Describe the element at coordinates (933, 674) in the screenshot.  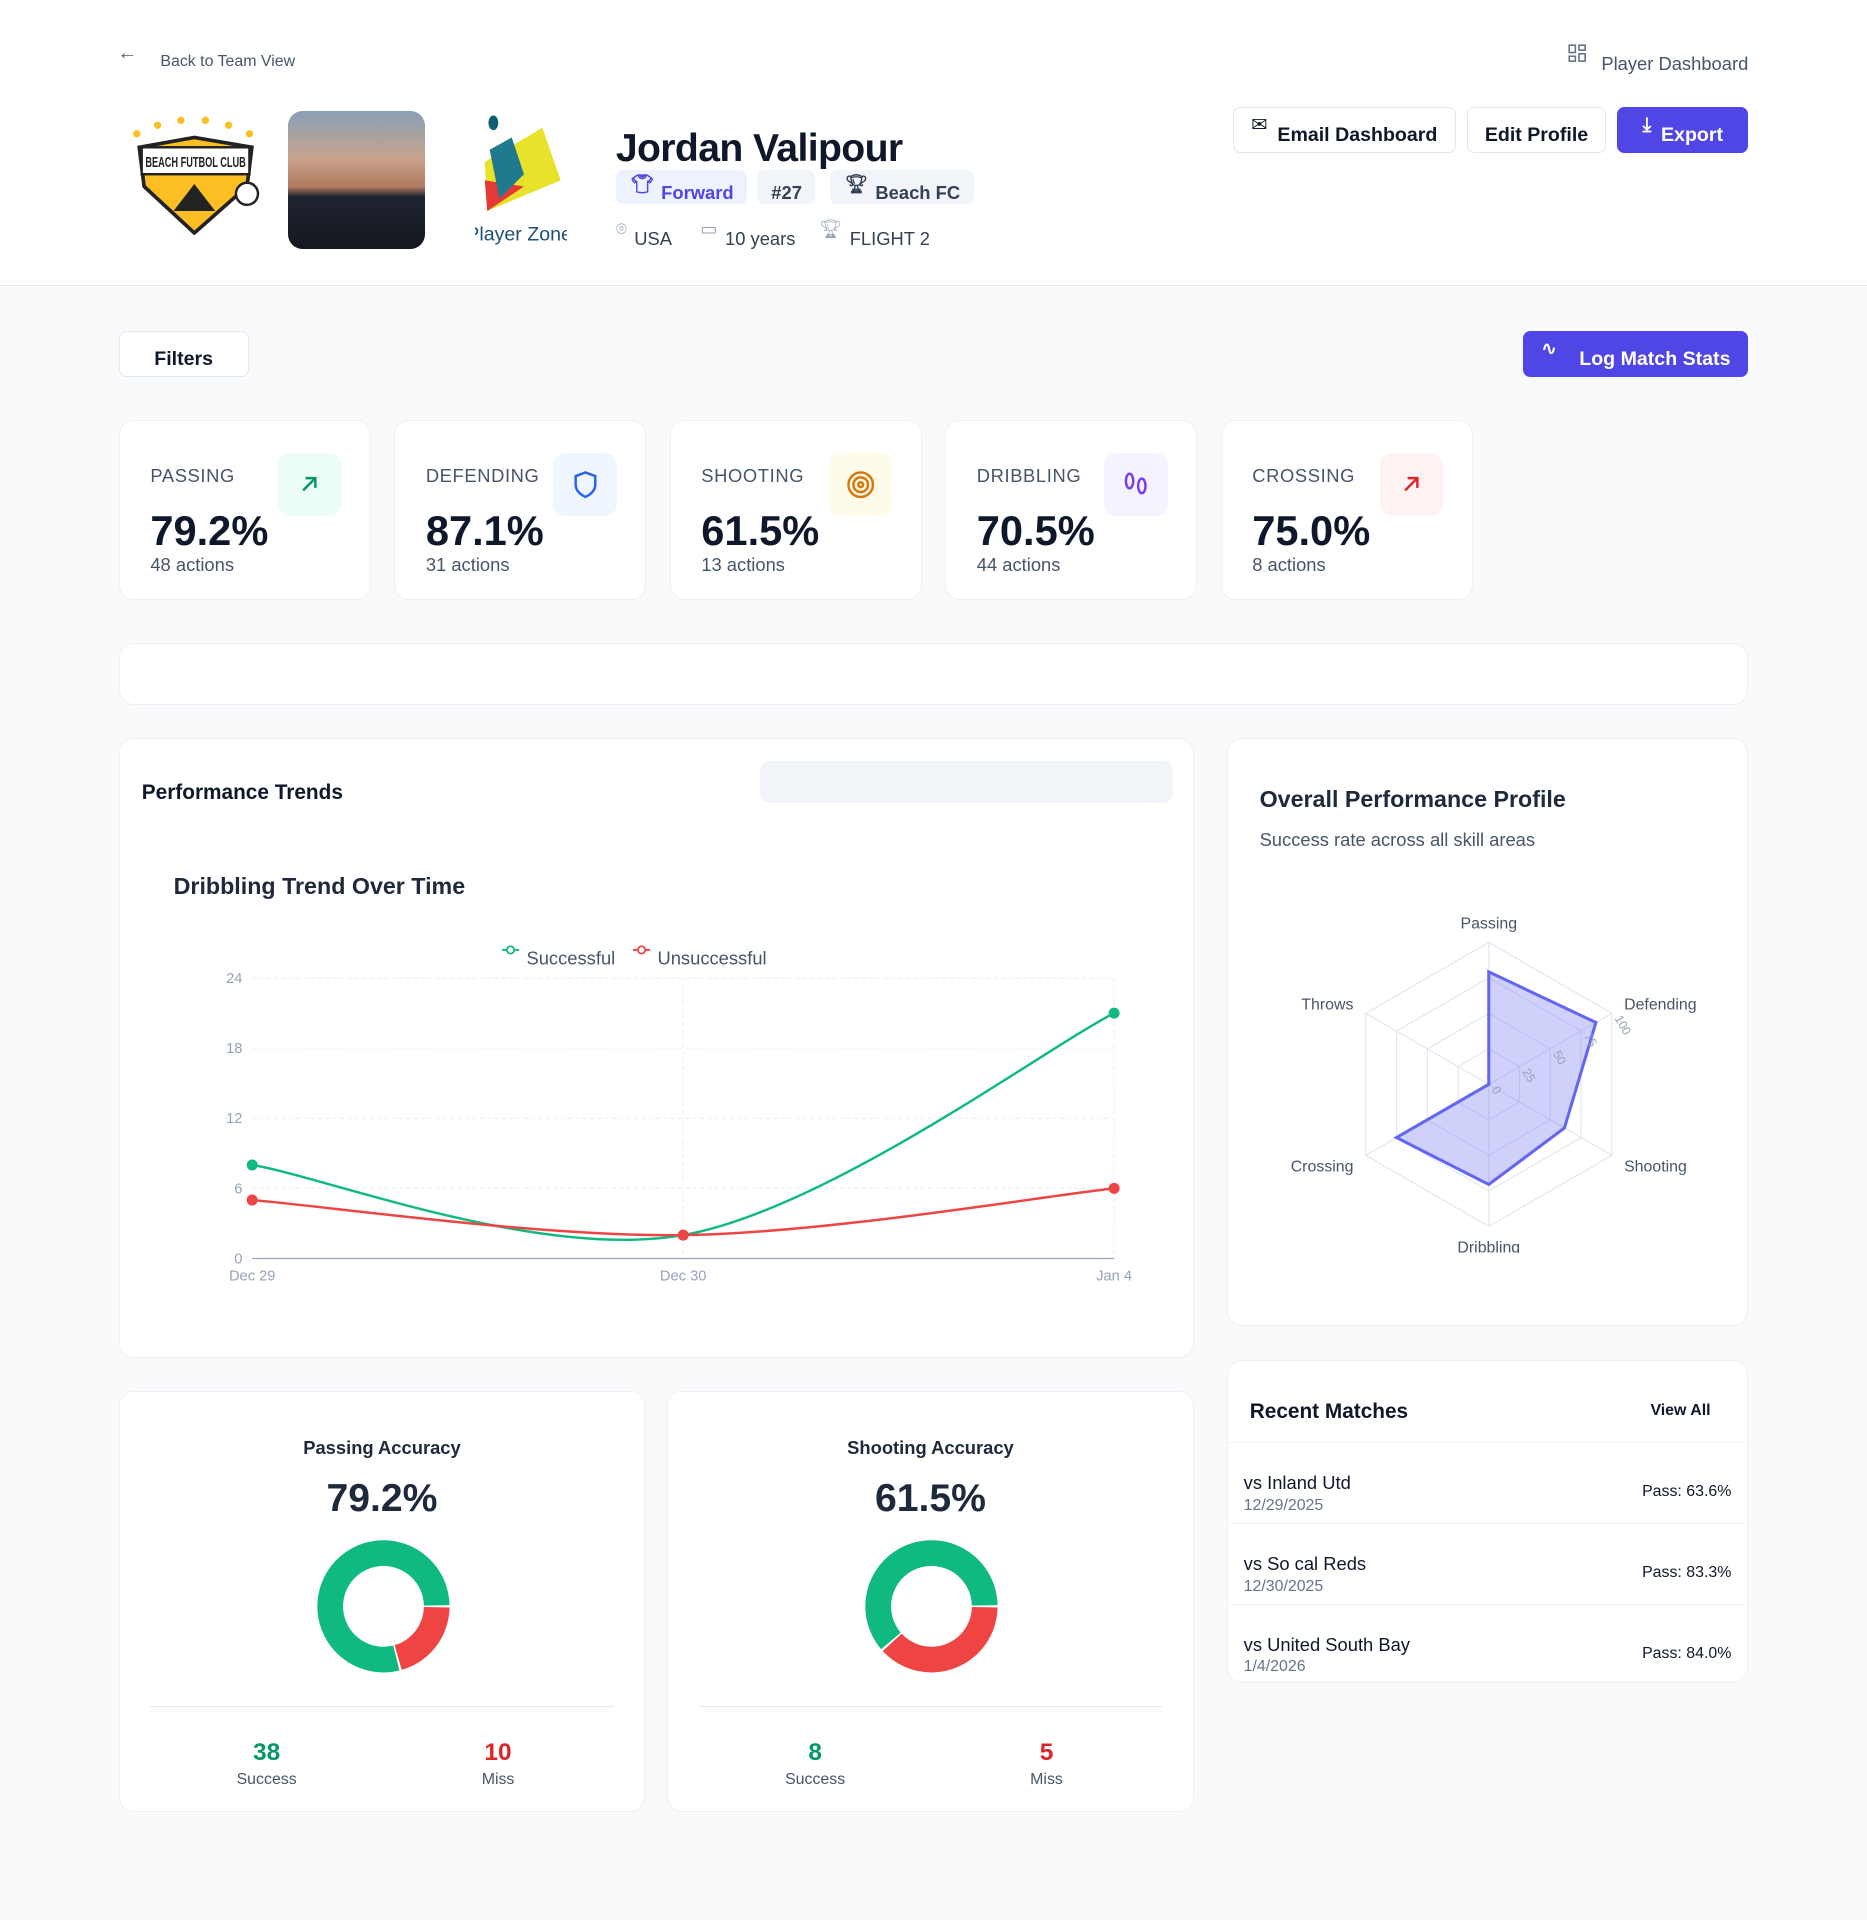
I see `empty-panel` at that location.